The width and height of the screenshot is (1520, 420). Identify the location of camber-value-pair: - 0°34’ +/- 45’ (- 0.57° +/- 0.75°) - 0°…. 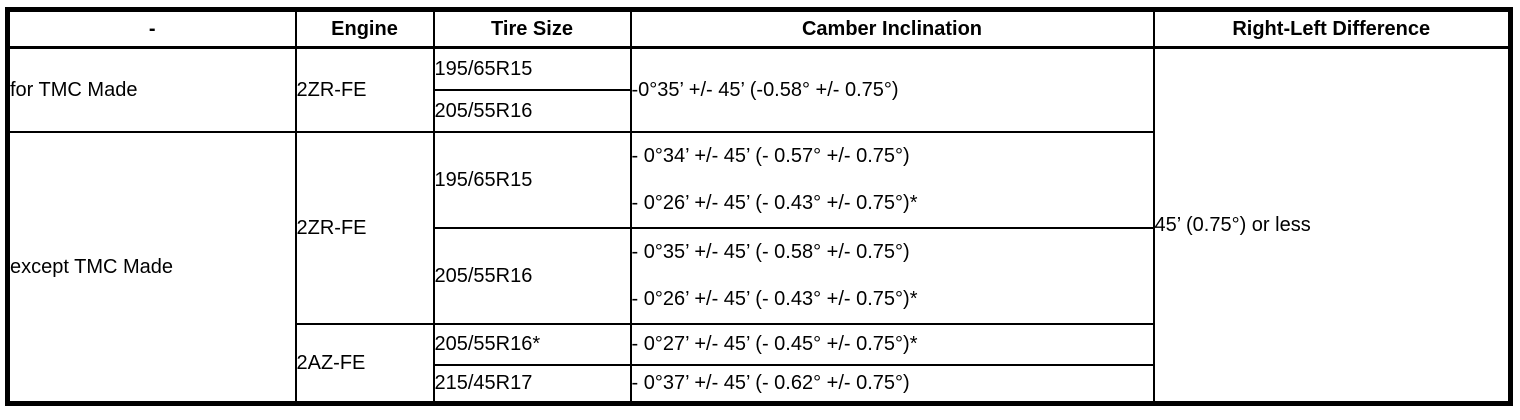
(891, 180).